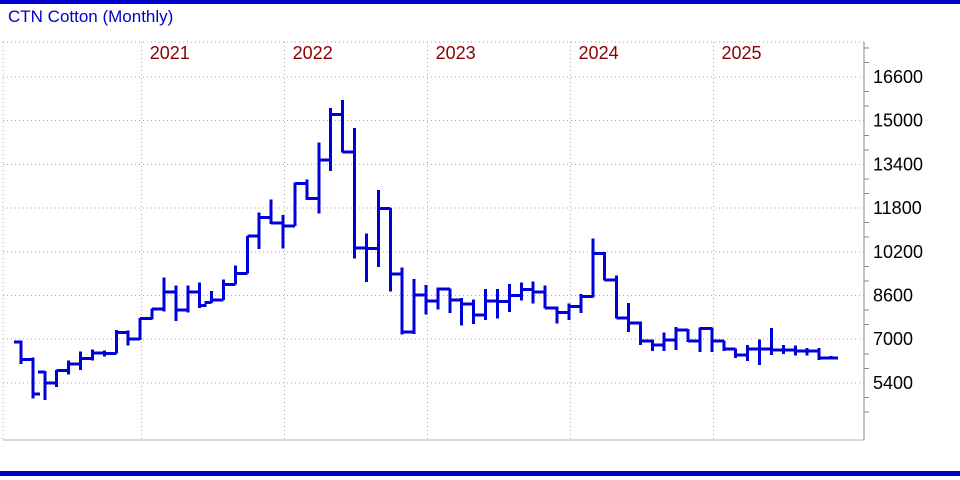 The image size is (960, 480). I want to click on y-axis-label: 5400, so click(893, 383).